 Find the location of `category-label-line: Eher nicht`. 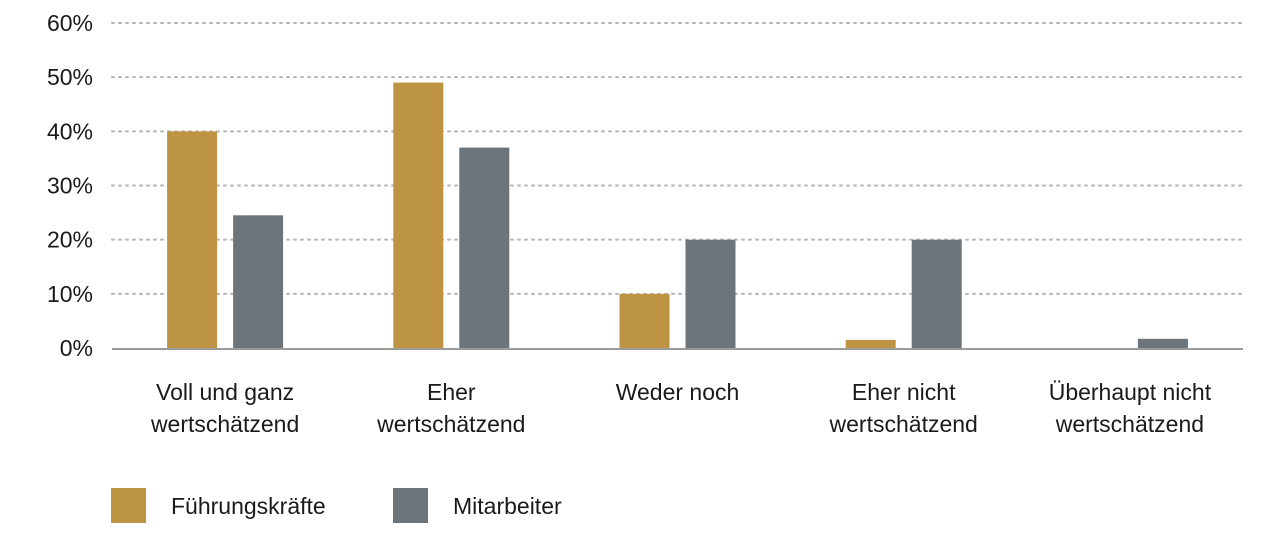

category-label-line: Eher nicht is located at coordinates (904, 392).